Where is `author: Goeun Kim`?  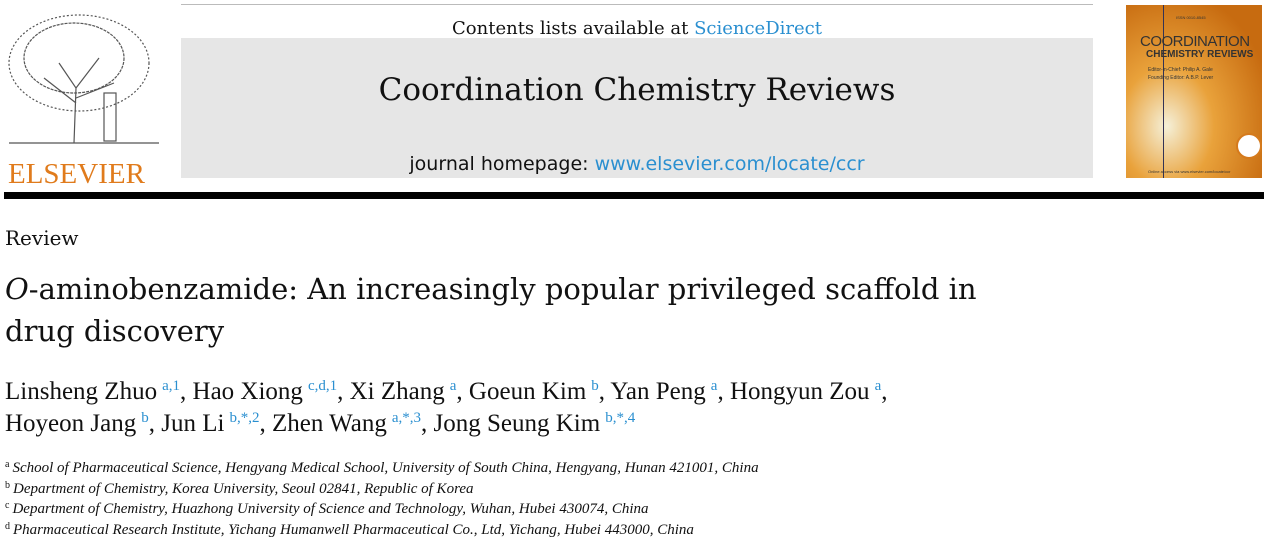 author: Goeun Kim is located at coordinates (527, 391).